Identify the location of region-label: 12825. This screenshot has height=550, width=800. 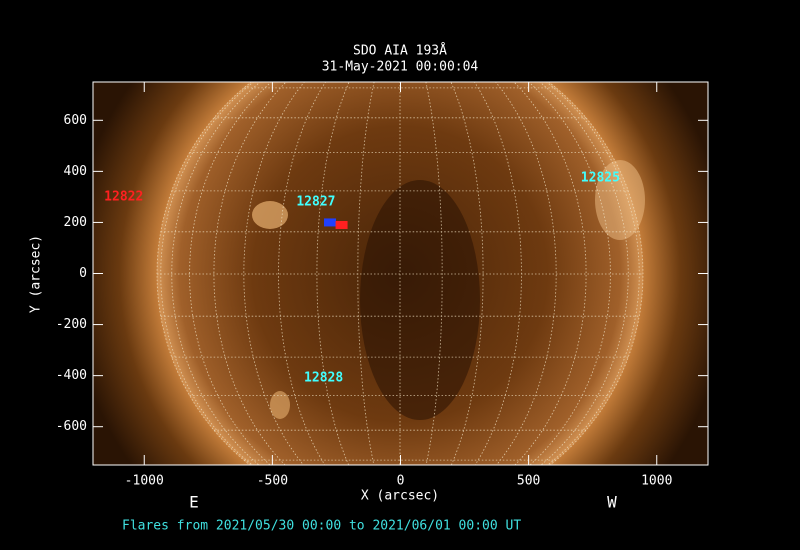
(600, 177).